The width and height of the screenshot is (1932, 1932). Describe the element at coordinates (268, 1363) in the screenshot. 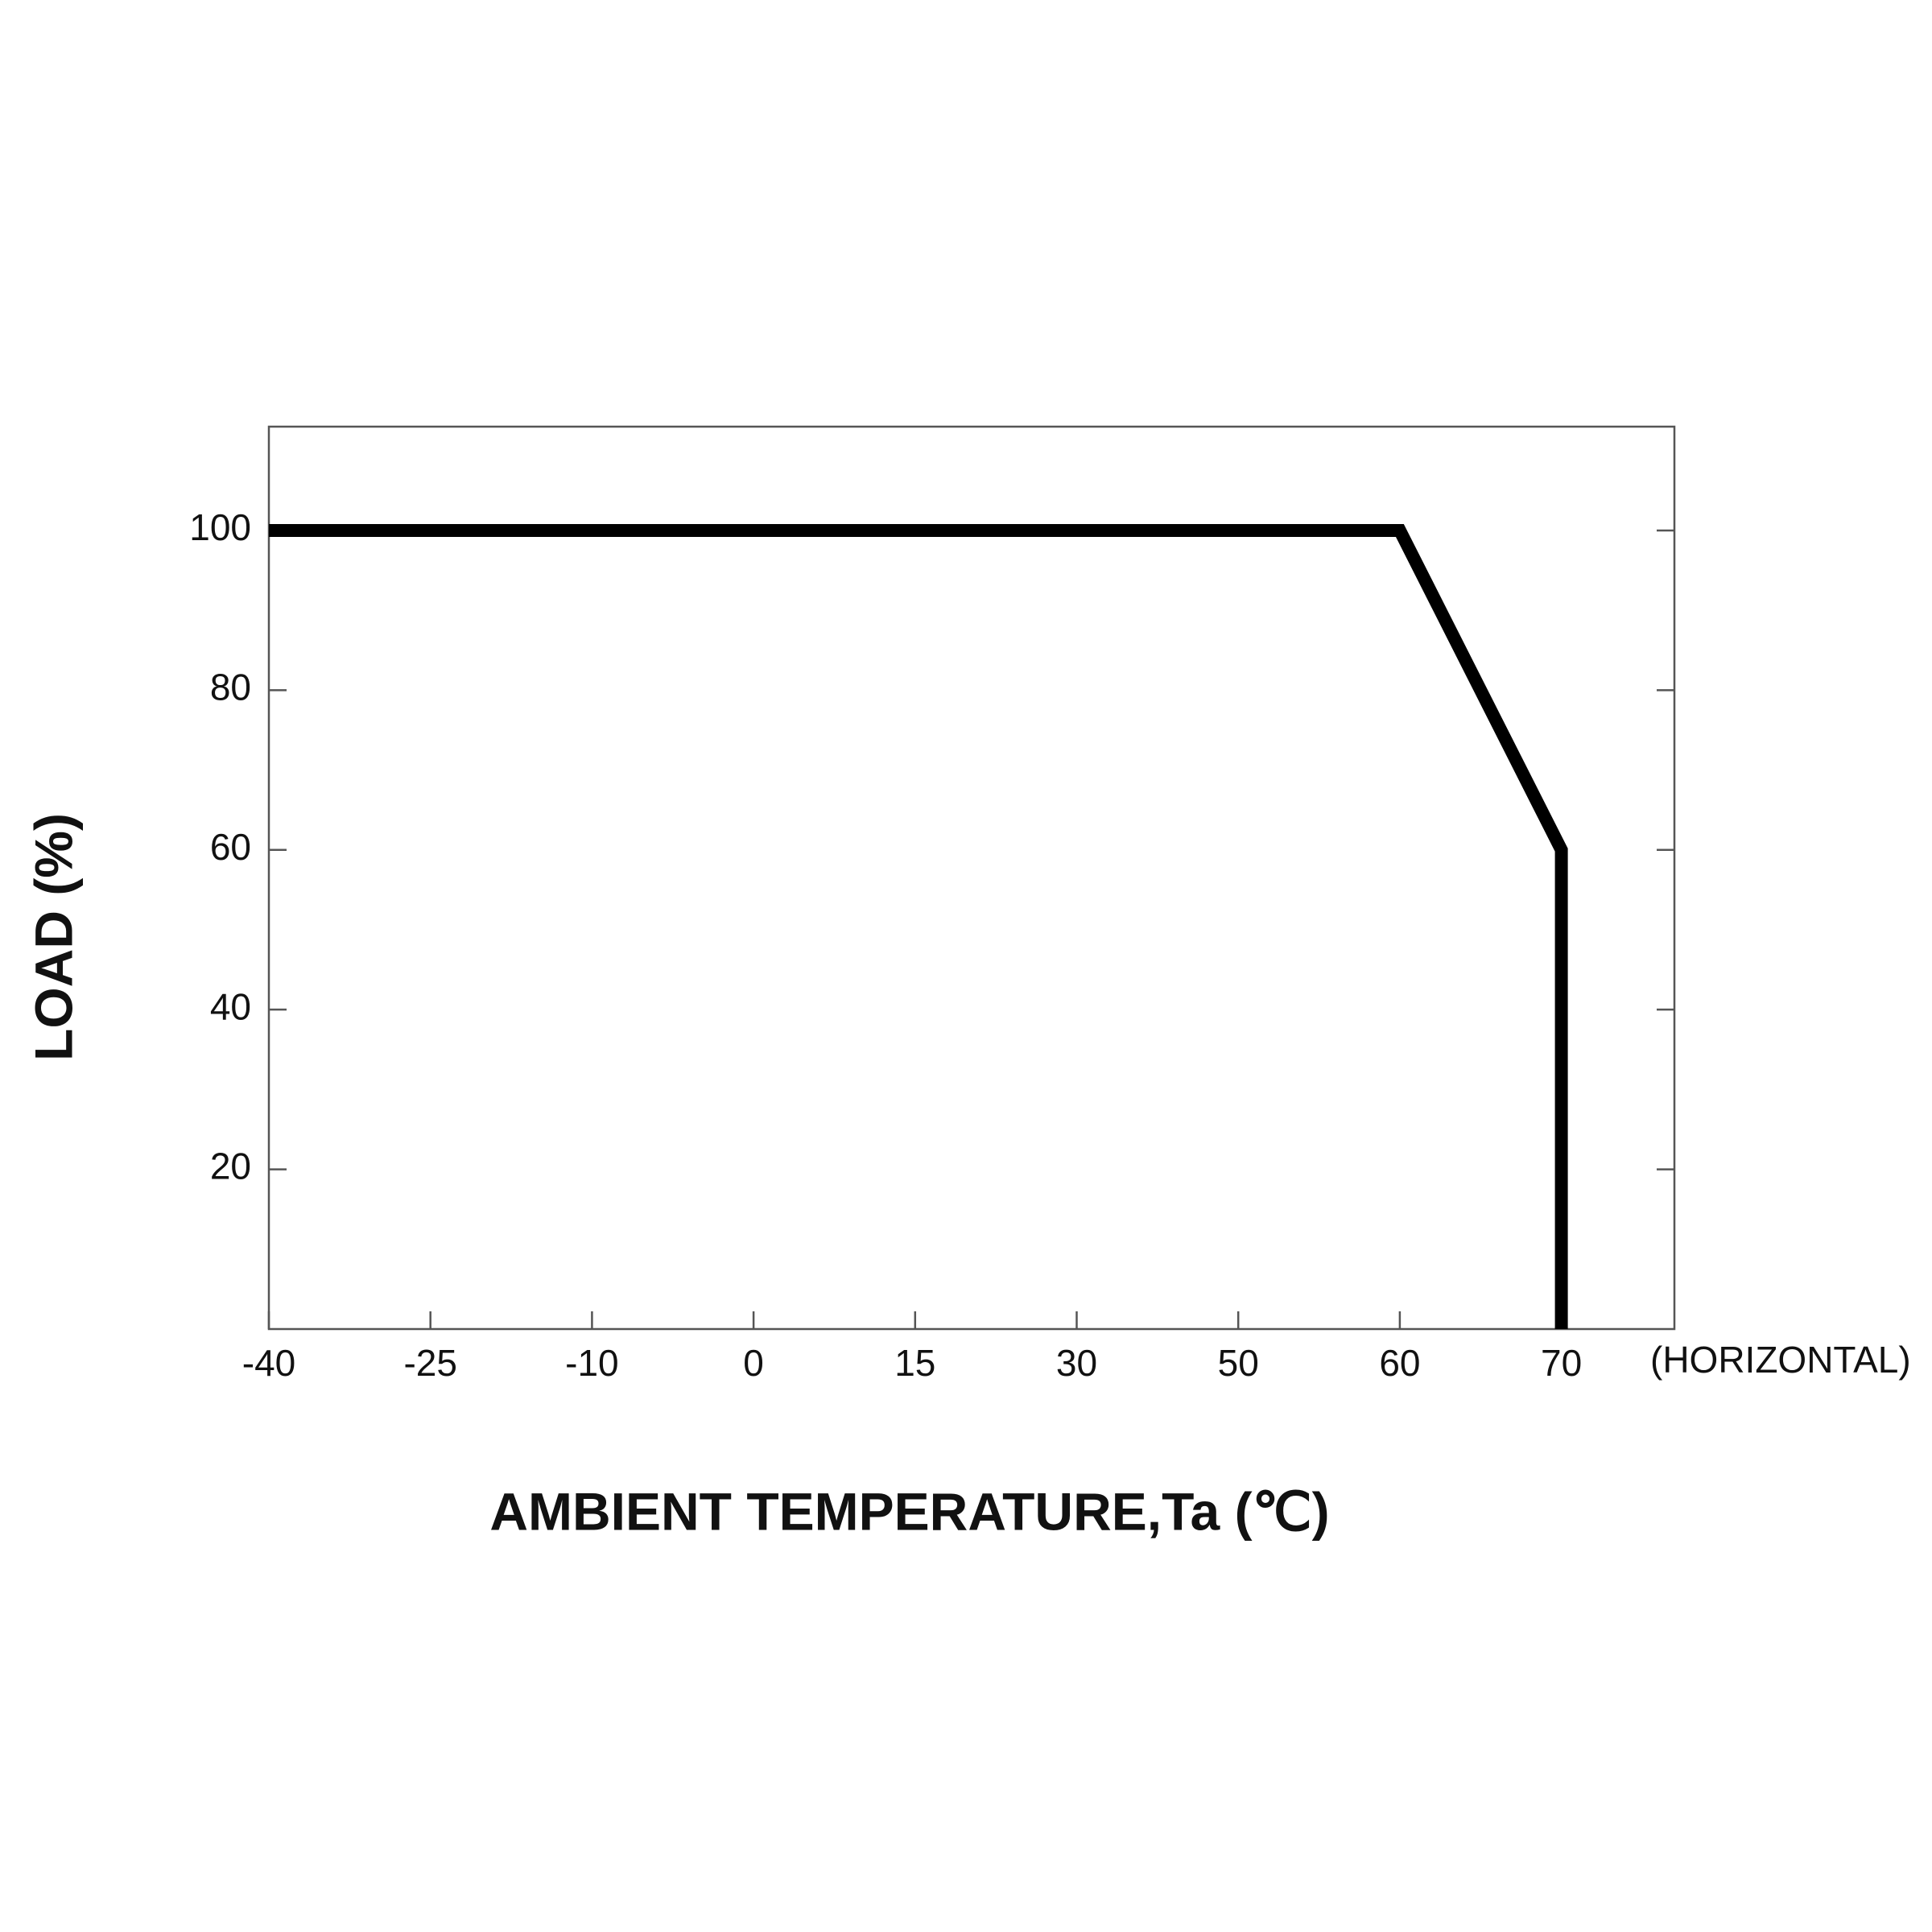

I see `x-tick-label: -40` at that location.